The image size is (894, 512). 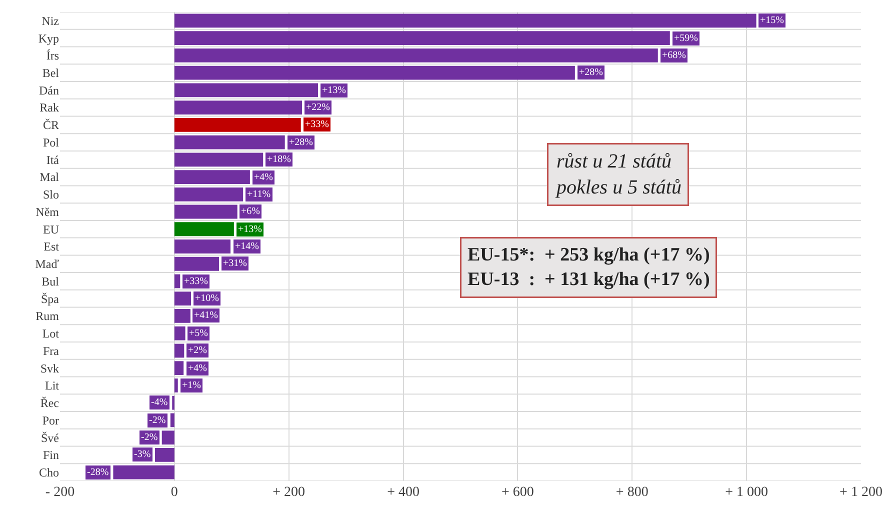 I want to click on y-tick-label: Itá, so click(x=53, y=159).